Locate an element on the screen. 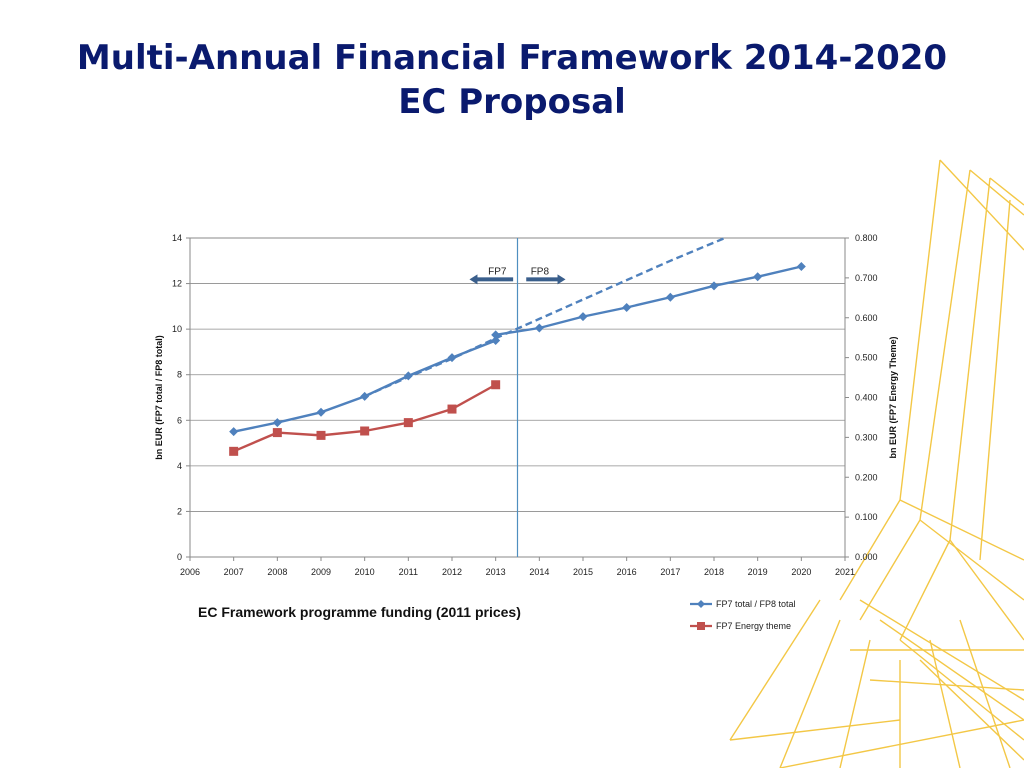  x-tick-label: 2007 is located at coordinates (234, 572).